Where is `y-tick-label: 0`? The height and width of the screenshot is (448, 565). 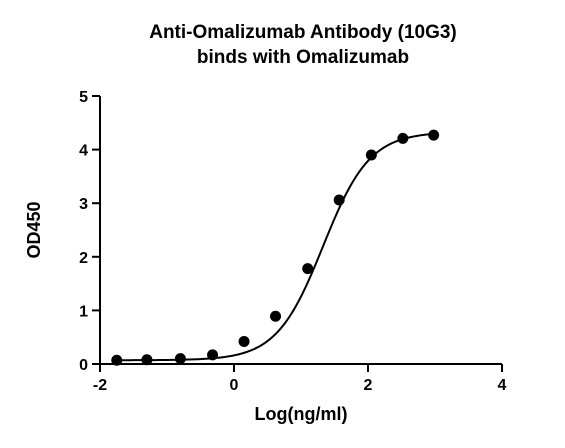 y-tick-label: 0 is located at coordinates (83, 365).